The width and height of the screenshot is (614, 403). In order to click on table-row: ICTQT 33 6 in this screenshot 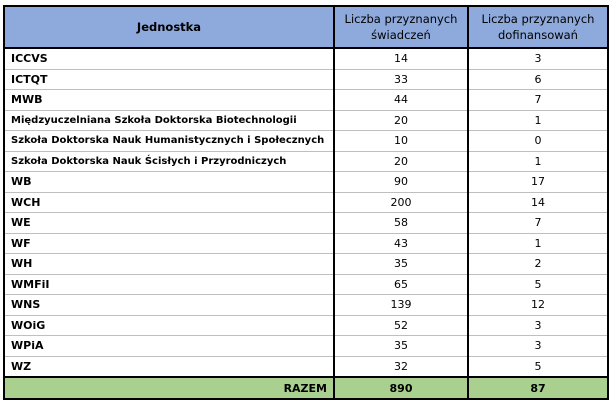, I will do `click(306, 79)`.